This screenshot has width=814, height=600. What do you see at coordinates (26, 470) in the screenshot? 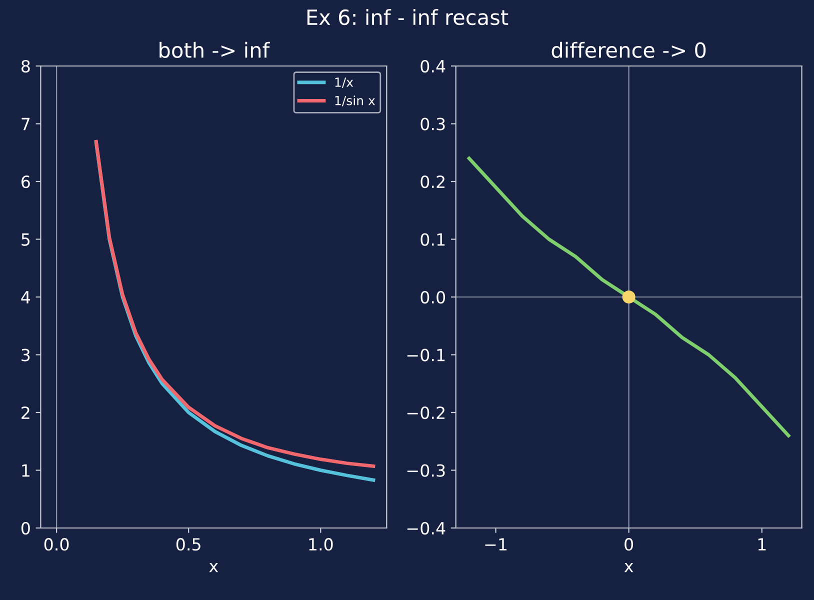
I see `y-tick-label: 1` at bounding box center [26, 470].